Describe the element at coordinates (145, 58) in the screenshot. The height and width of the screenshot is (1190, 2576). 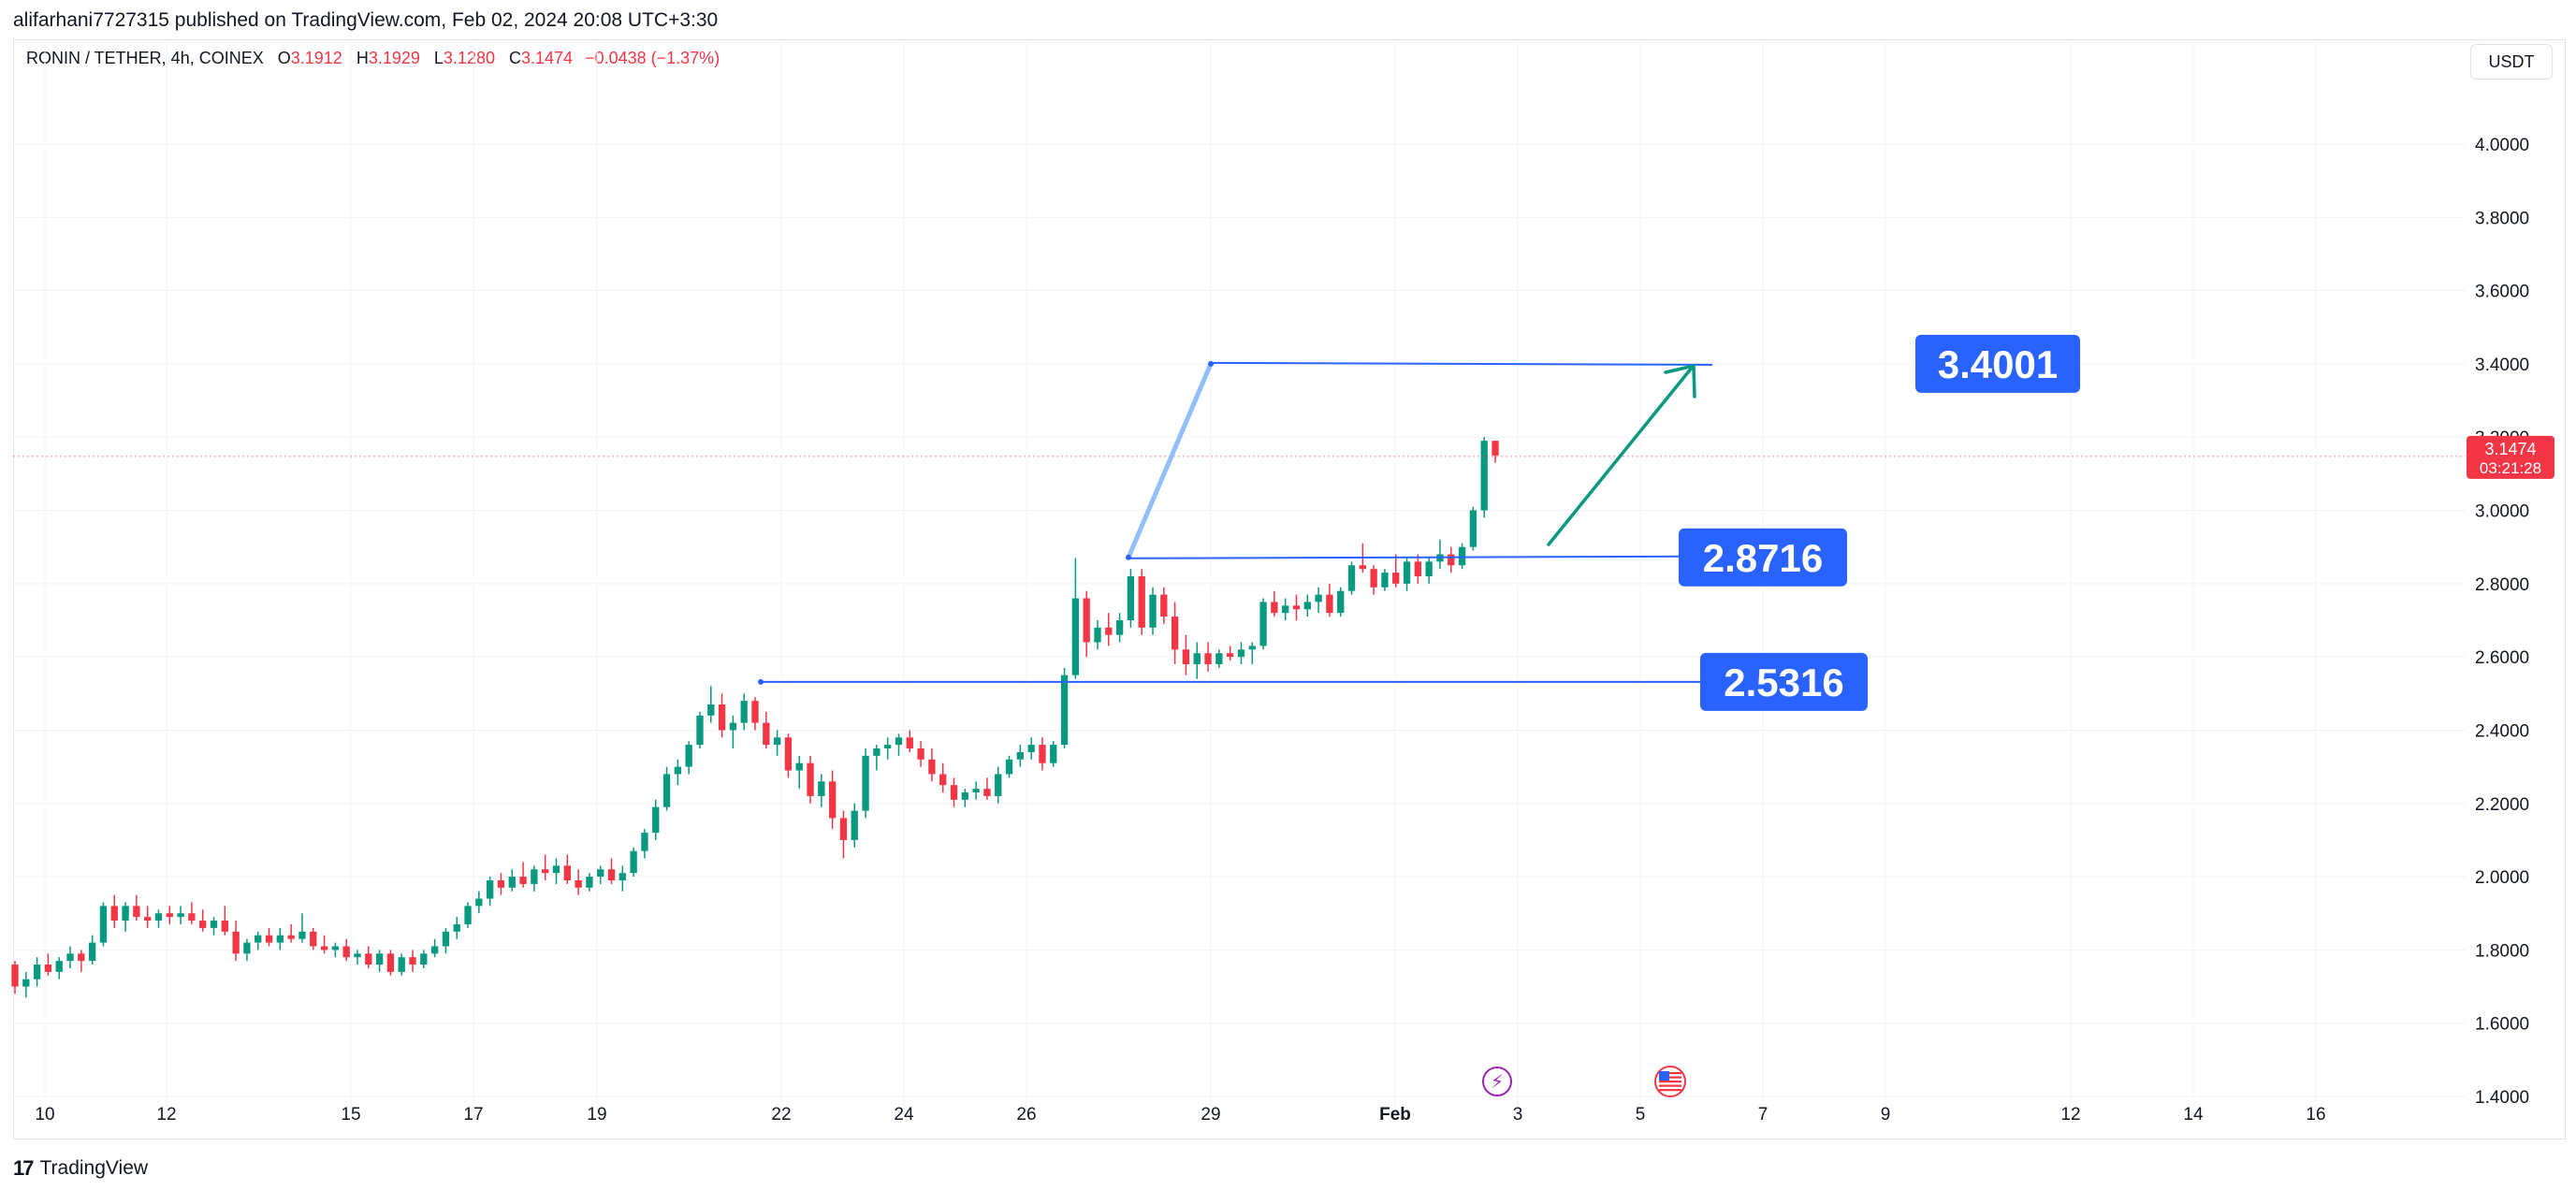
I see `symbol-name: RONIN / TETHER, 4h, COINEX` at that location.